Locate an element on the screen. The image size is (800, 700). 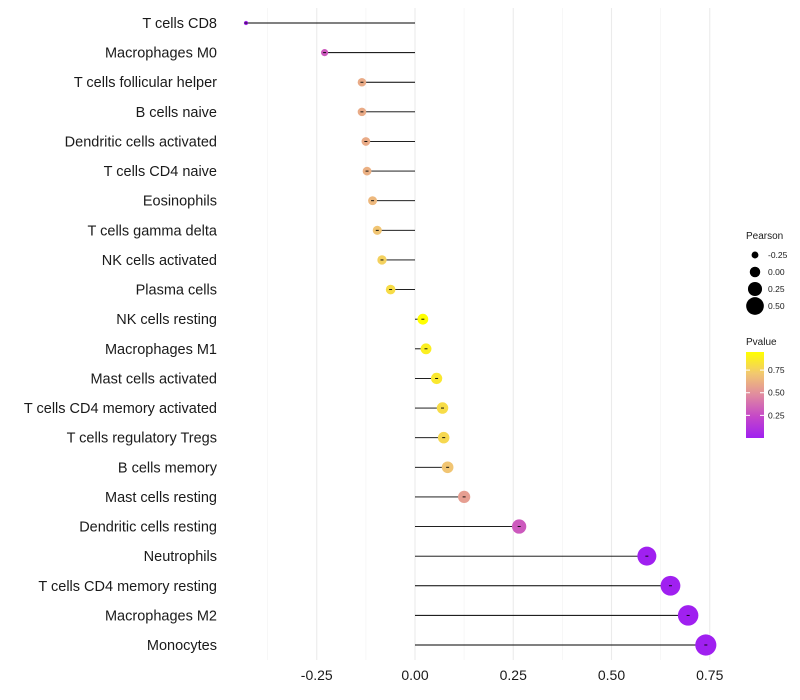
category-label: Monocytes is located at coordinates (182, 646).